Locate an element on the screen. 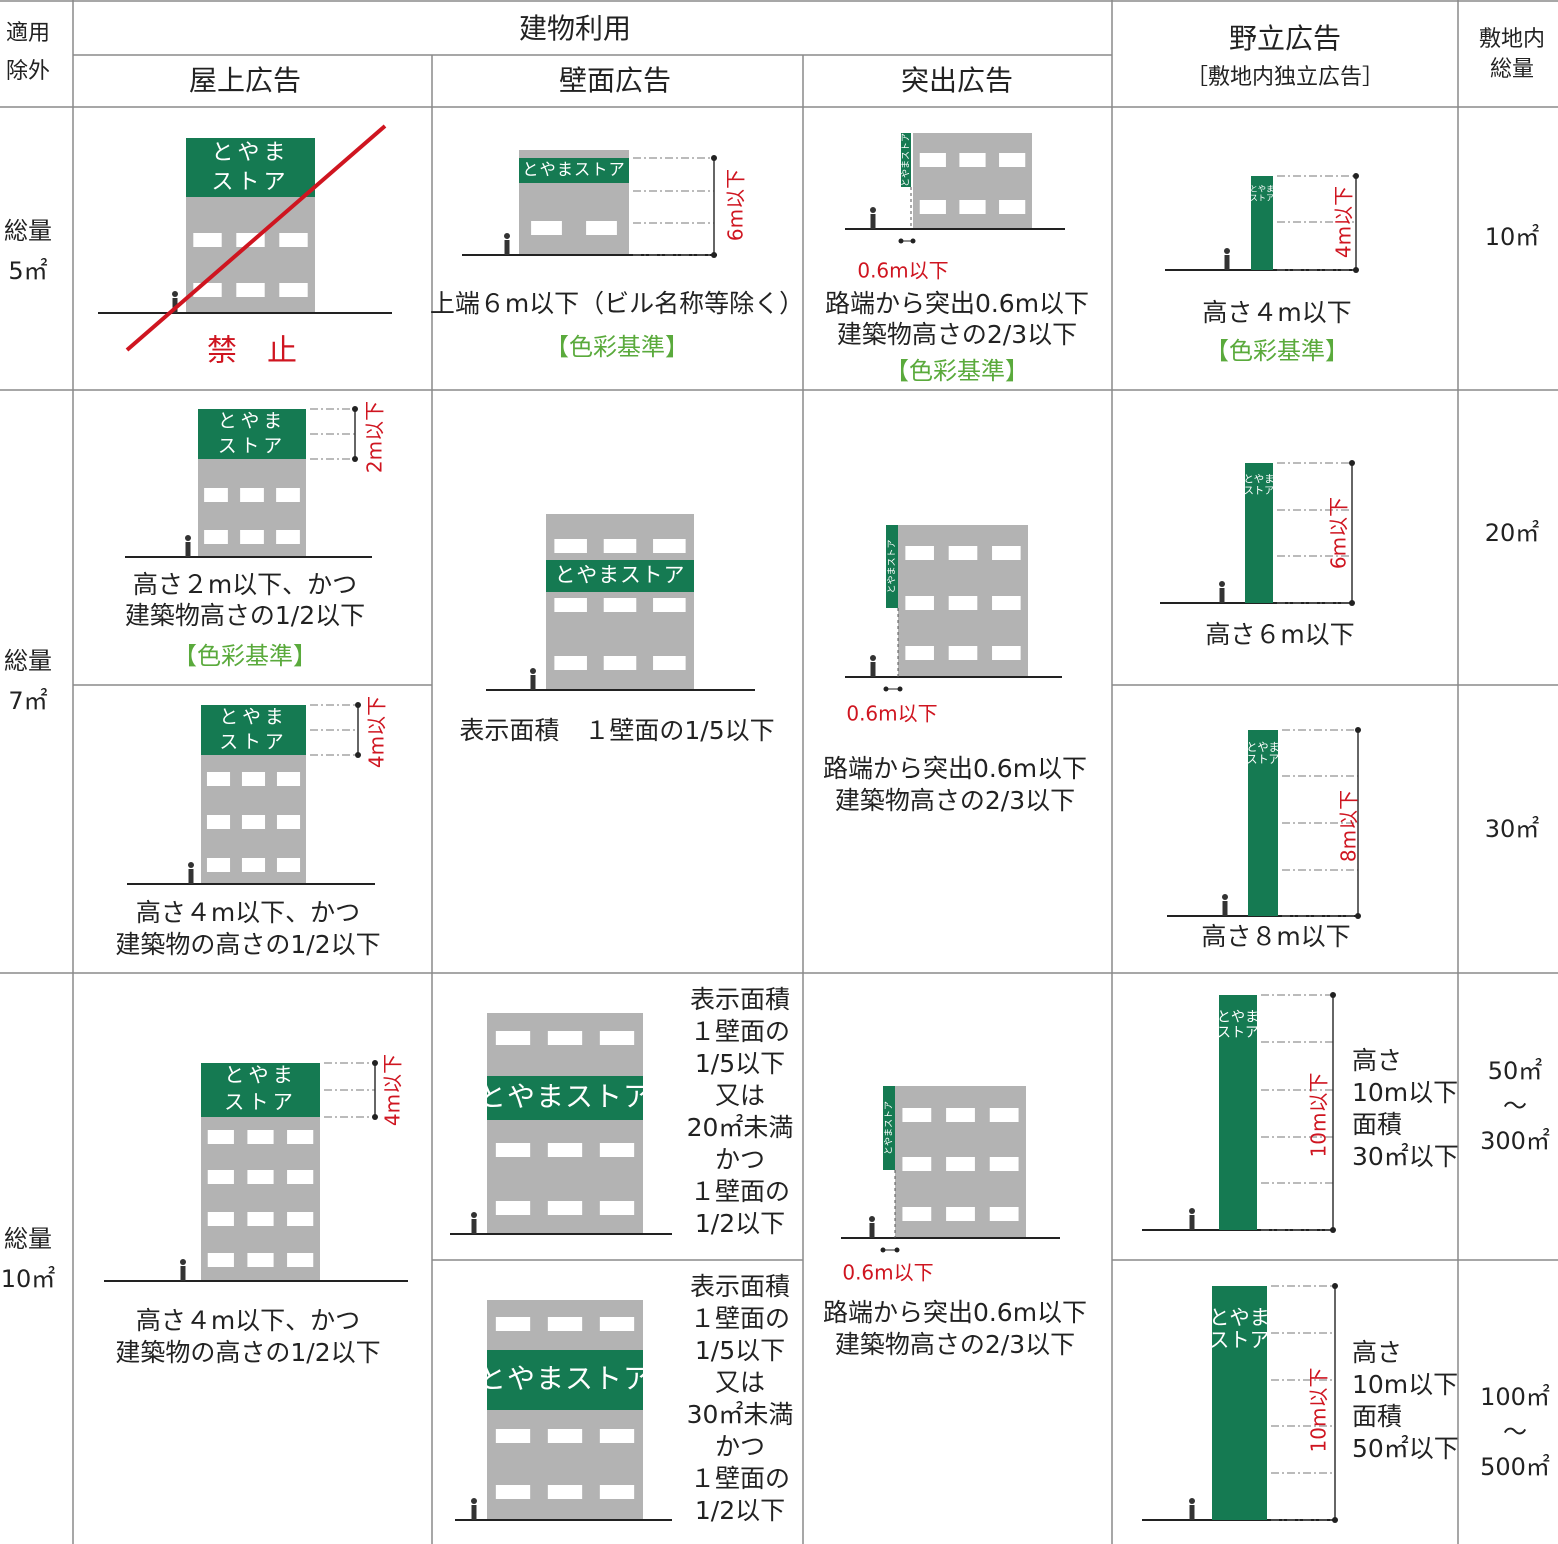 This screenshot has height=1544, width=1558. header-standalone-sub: ［敷地内独立広告］ is located at coordinates (1285, 77).